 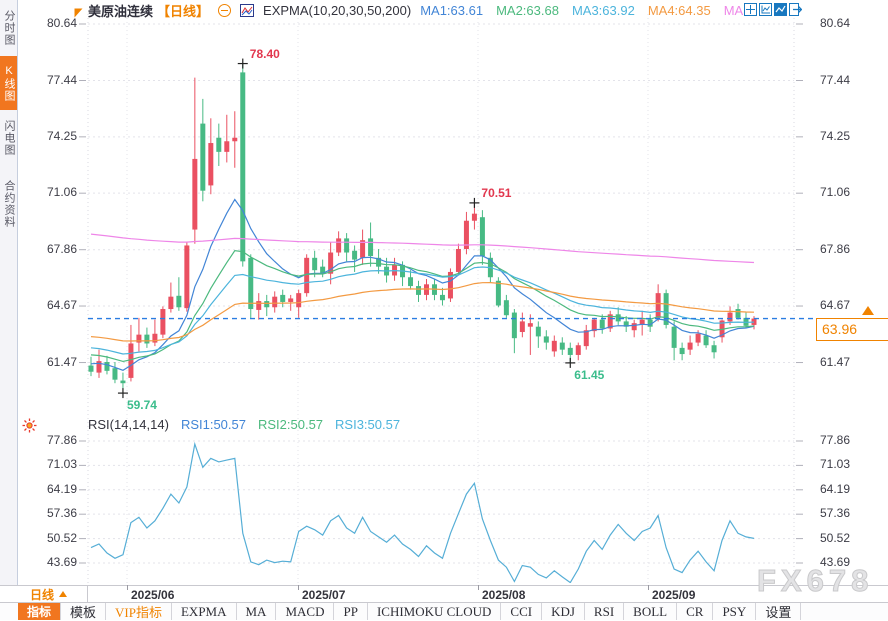 What do you see at coordinates (765, 9) in the screenshot?
I see `axis-scale-icon` at bounding box center [765, 9].